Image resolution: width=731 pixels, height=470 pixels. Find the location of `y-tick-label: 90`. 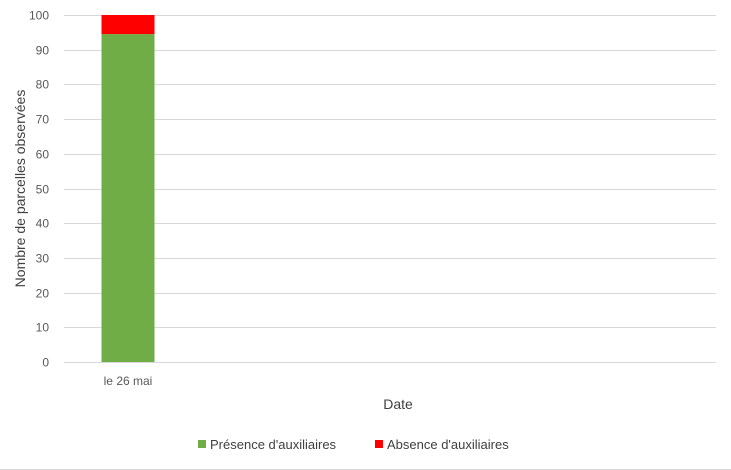

y-tick-label: 90 is located at coordinates (43, 51).